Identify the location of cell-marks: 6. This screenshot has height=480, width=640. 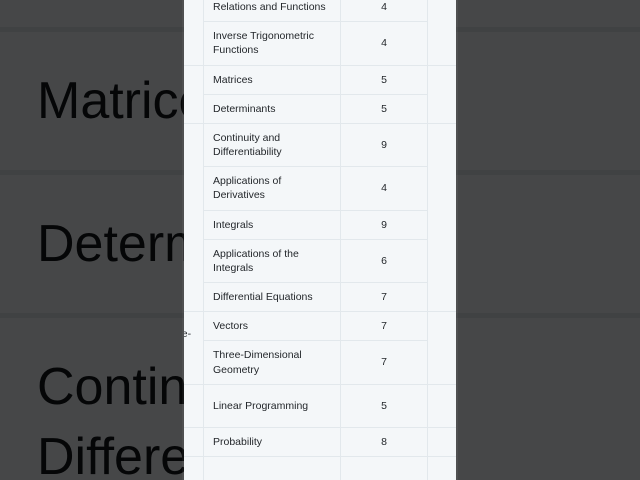
(384, 261).